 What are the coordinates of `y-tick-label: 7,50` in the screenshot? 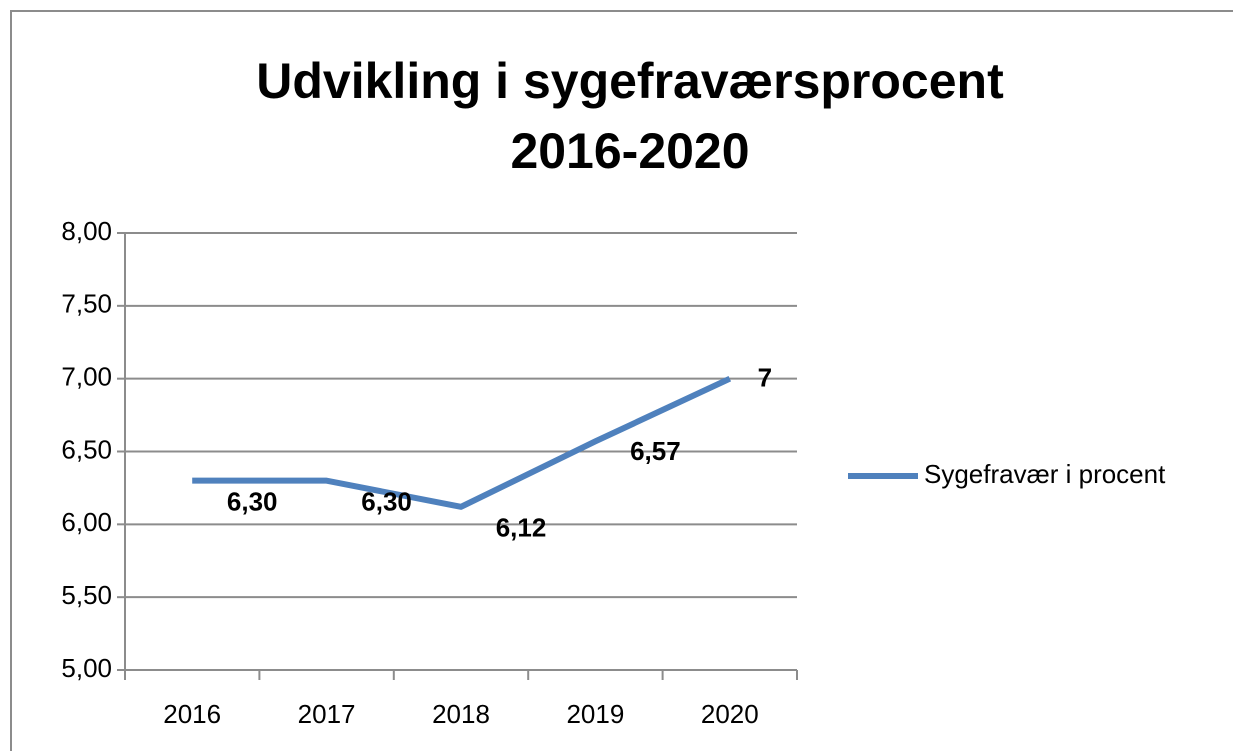 It's located at (86, 304).